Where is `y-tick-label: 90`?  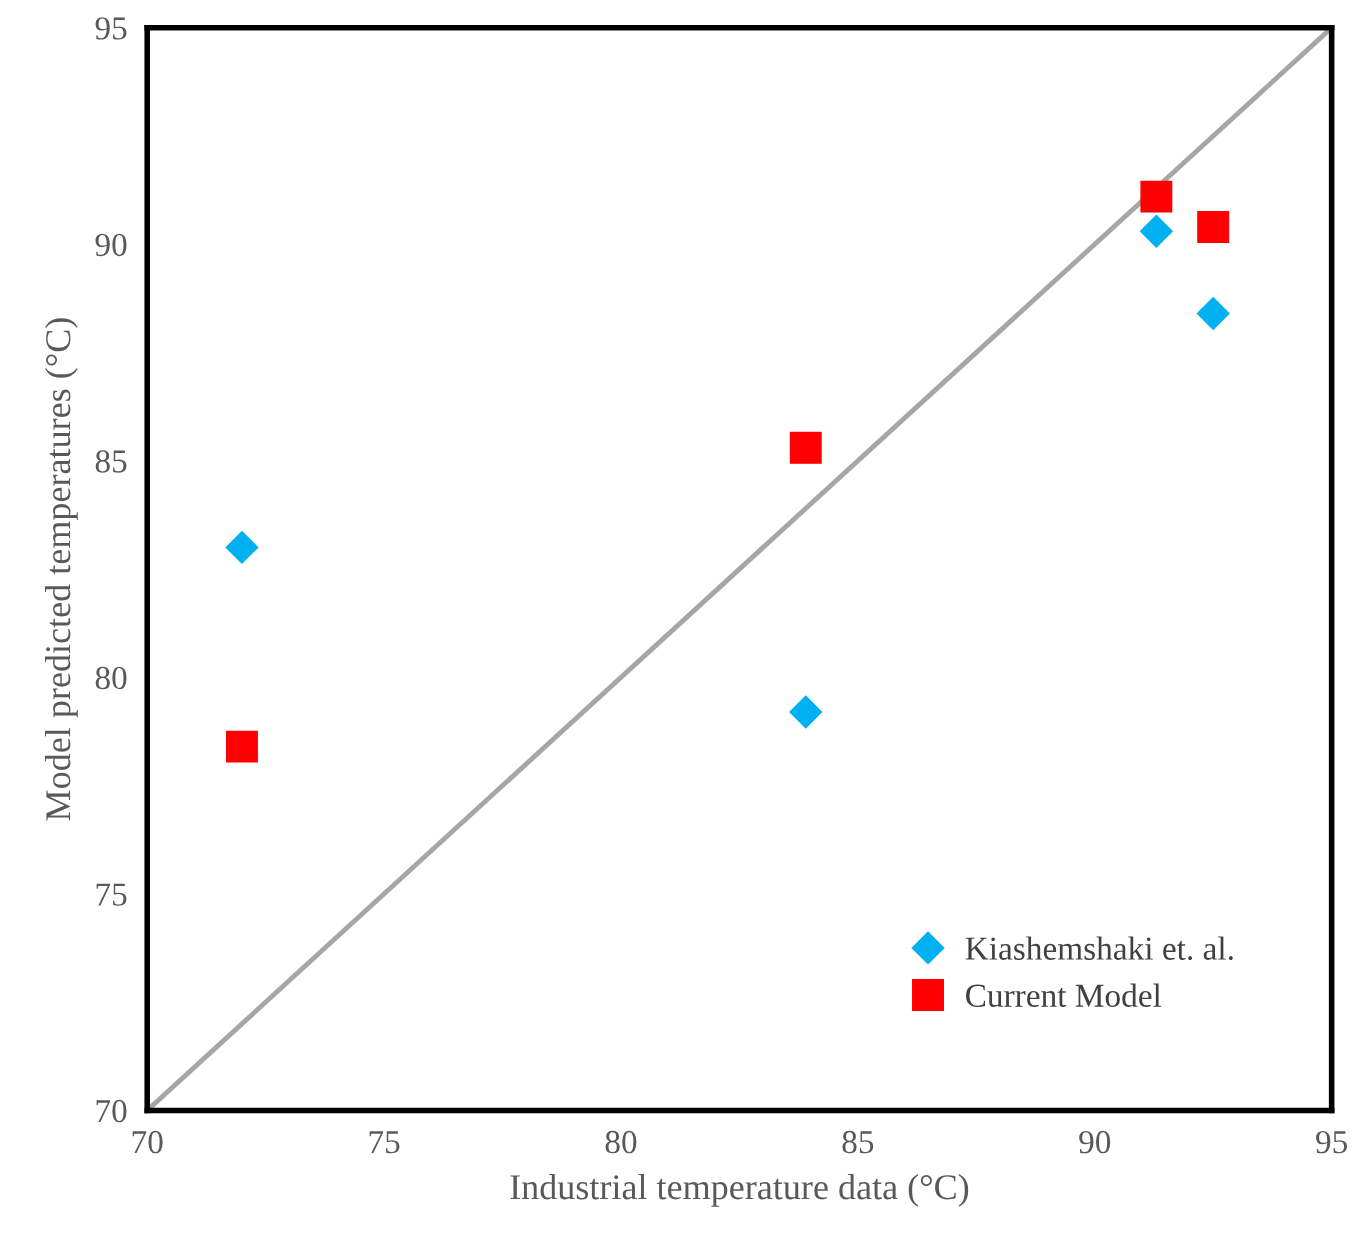
y-tick-label: 90 is located at coordinates (111, 245).